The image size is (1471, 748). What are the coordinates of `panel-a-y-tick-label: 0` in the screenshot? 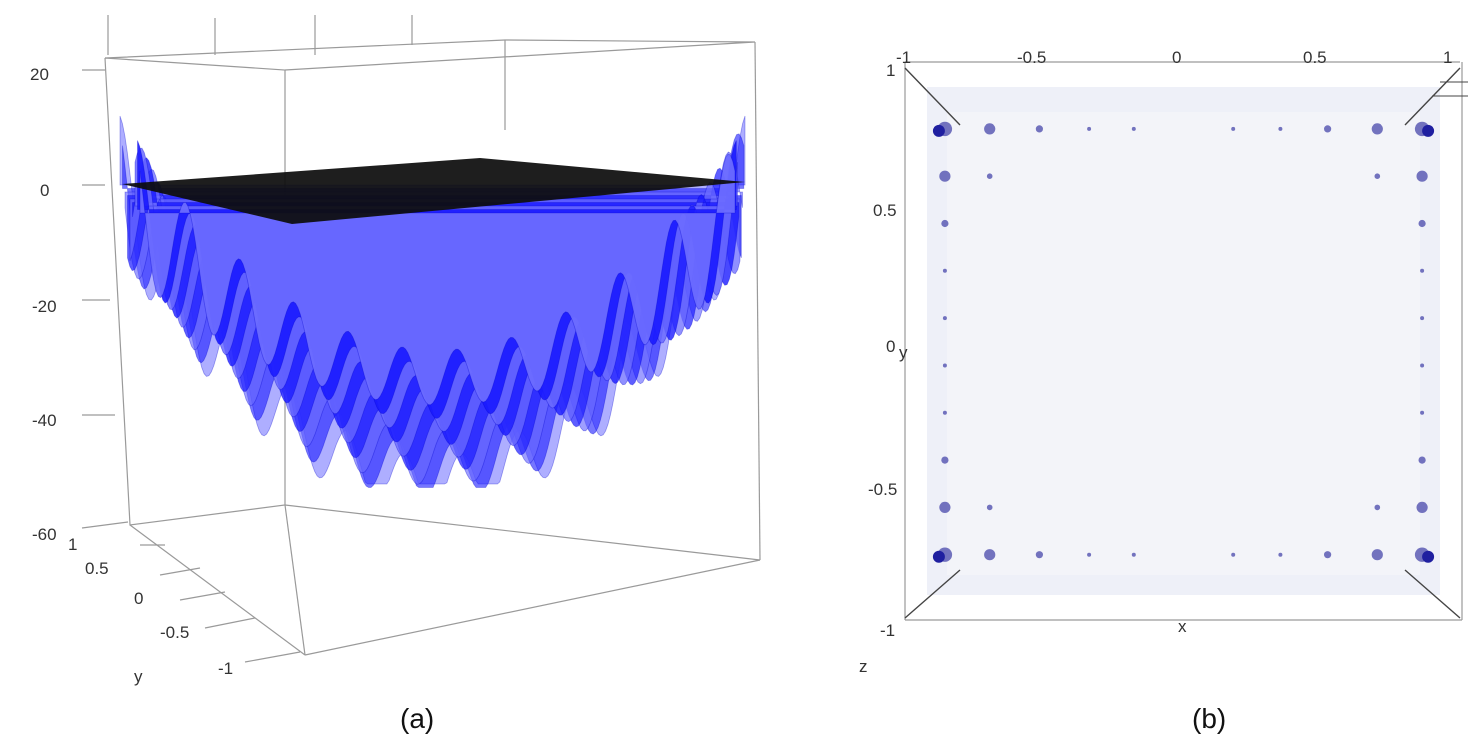 It's located at (138, 598).